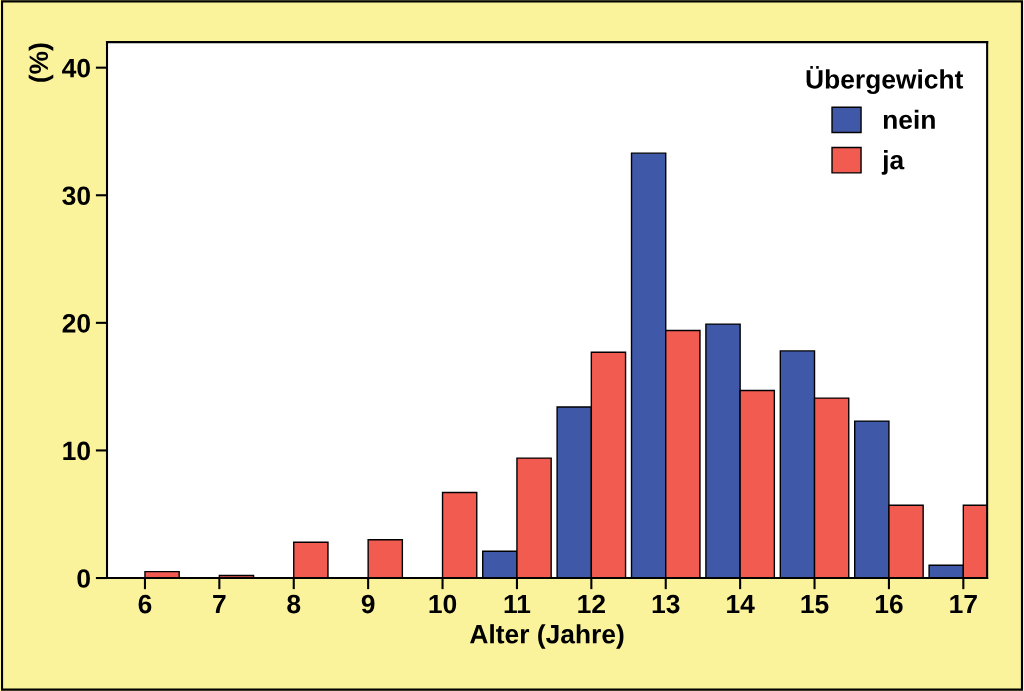  Describe the element at coordinates (76, 68) in the screenshot. I see `y-tick-label: 40` at that location.